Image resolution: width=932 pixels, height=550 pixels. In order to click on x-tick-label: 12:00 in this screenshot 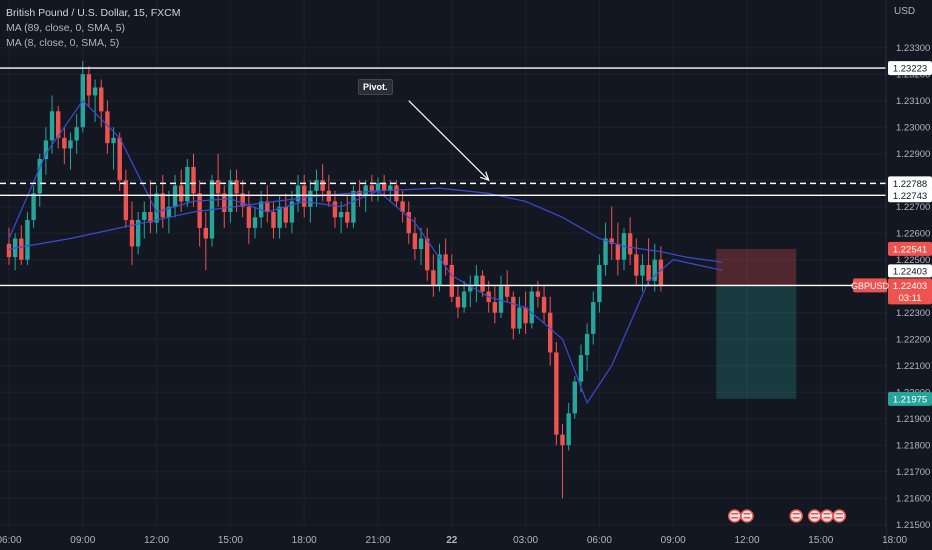, I will do `click(746, 540)`.